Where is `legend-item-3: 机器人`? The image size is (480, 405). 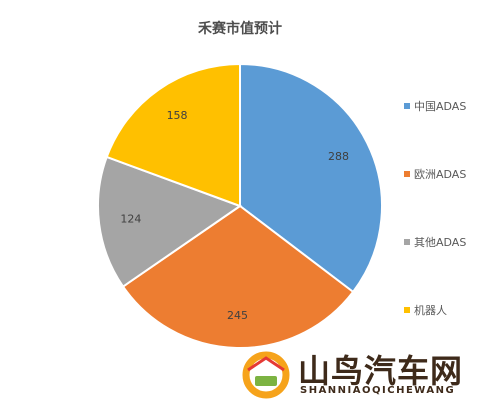 legend-item-3: 机器人 is located at coordinates (425, 310).